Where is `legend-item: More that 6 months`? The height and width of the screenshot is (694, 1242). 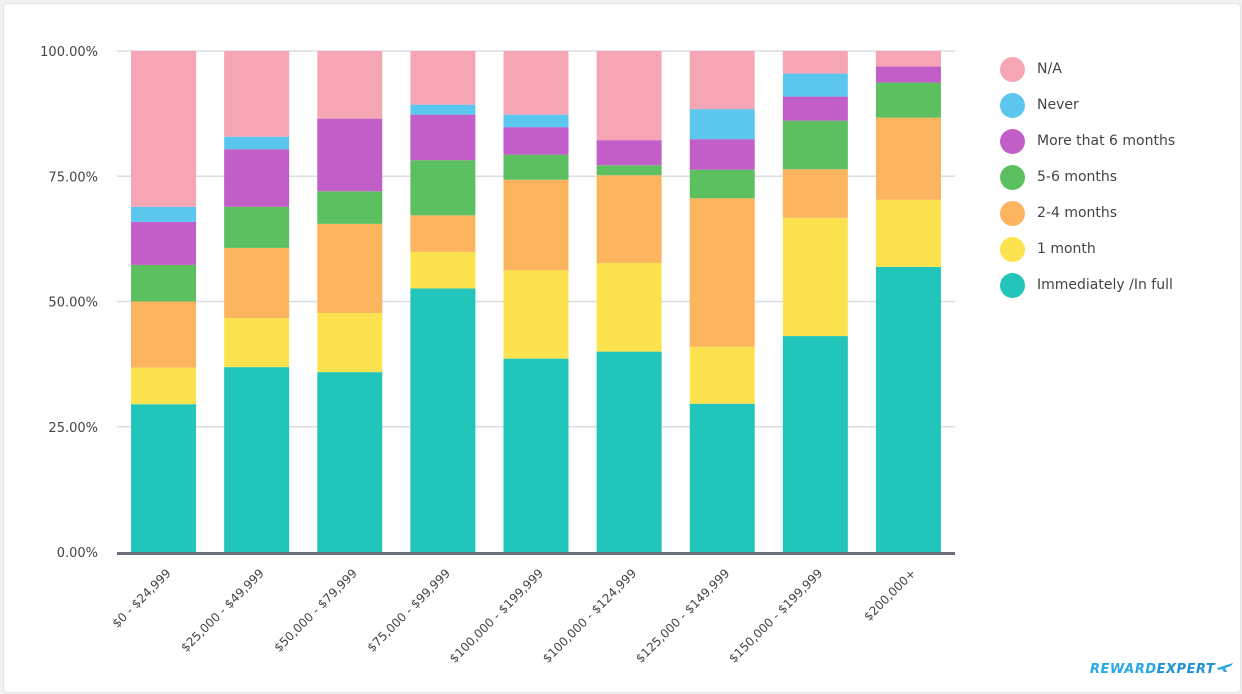 legend-item: More that 6 months is located at coordinates (1087, 141).